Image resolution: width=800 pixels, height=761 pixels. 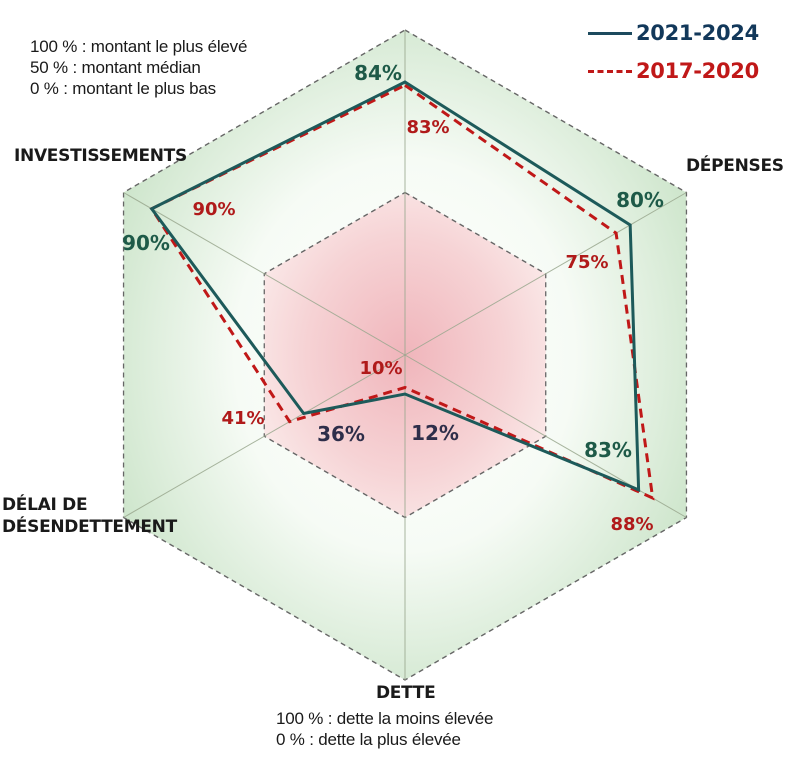 What do you see at coordinates (435, 433) in the screenshot?
I see `value-label-2021-2024-dette: 12%` at bounding box center [435, 433].